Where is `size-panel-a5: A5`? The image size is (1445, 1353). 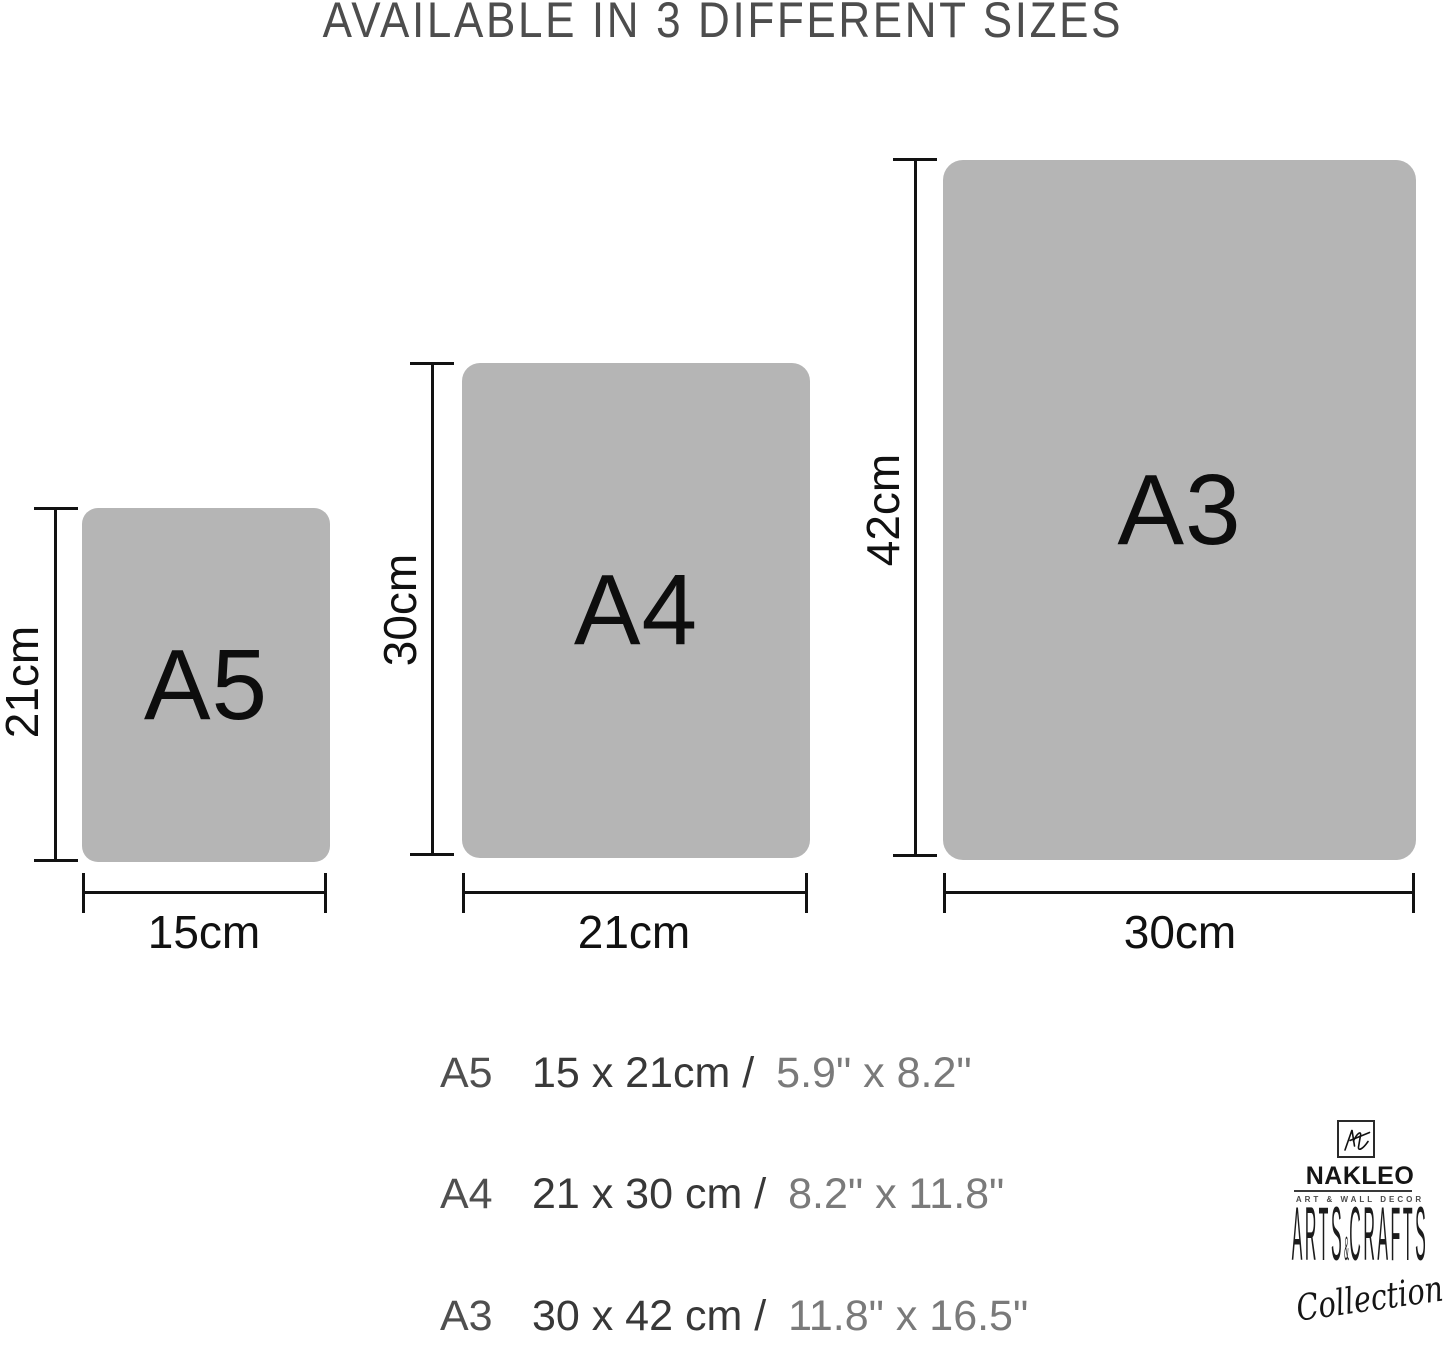 size-panel-a5: A5 is located at coordinates (206, 685).